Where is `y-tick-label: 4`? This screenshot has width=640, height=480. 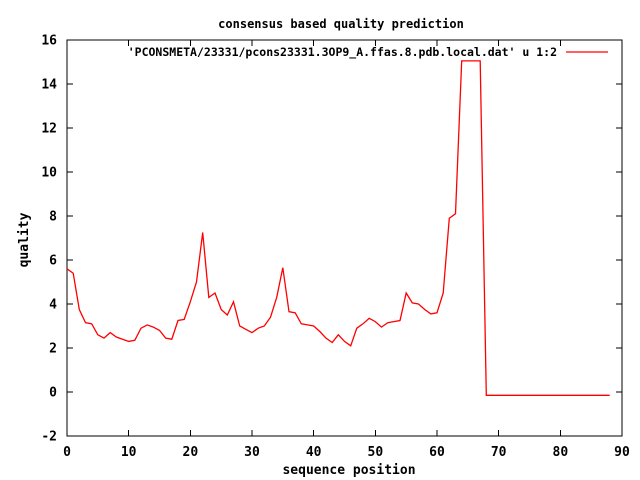
y-tick-label: 4 is located at coordinates (53, 305).